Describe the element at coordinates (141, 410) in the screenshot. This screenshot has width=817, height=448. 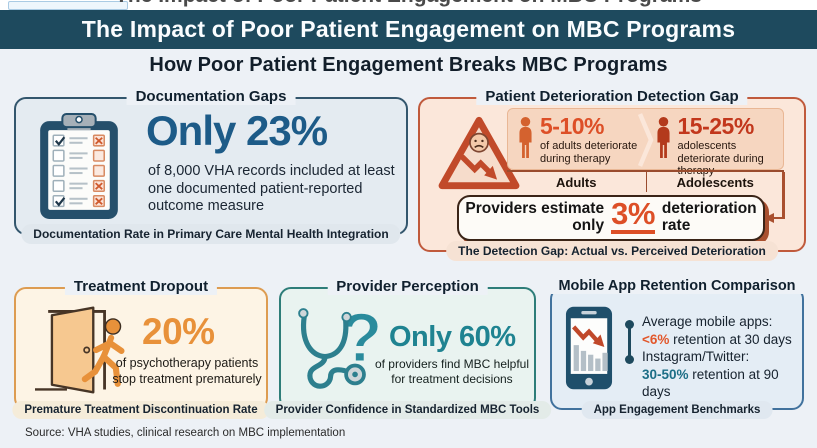
I see `dropout-card-footer: Premature Treatment Discontinuation Rate` at that location.